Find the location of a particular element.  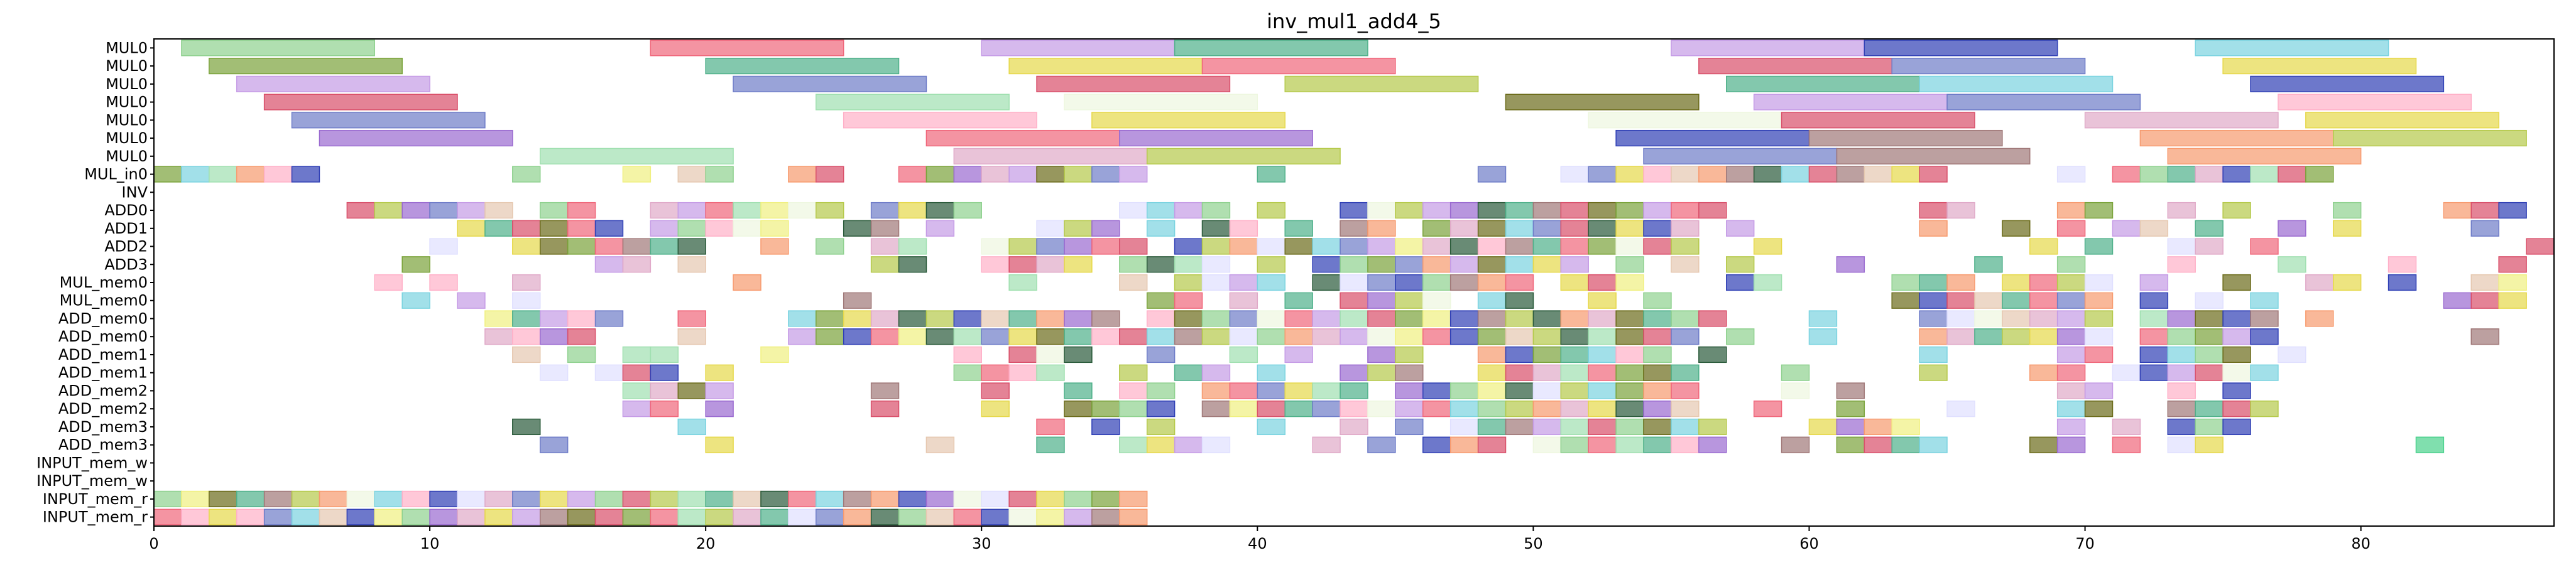

row-label: MUL_mem0 is located at coordinates (104, 300).